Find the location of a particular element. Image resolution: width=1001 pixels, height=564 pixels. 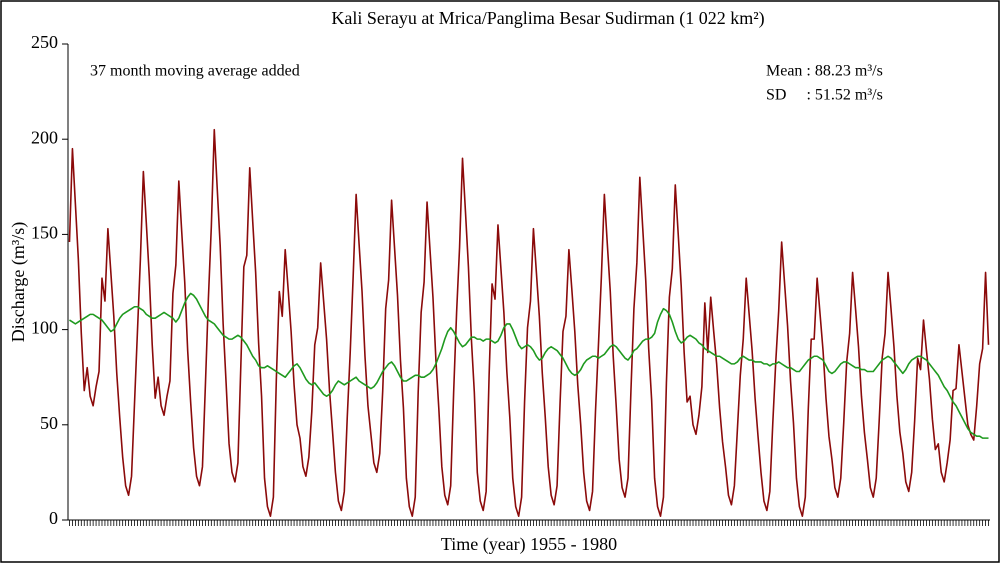

annotation: SD : 51.52 m³/s is located at coordinates (824, 95).